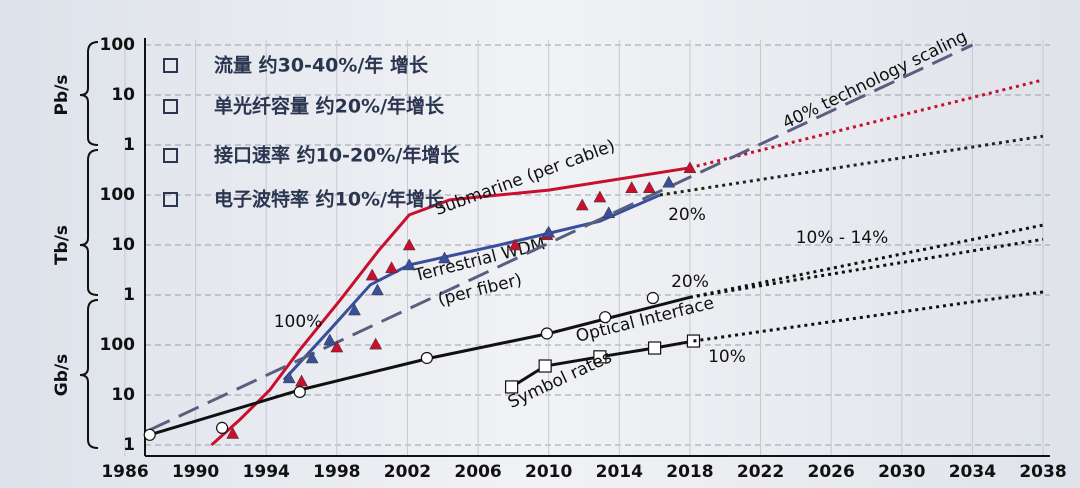 This screenshot has height=488, width=1080. I want to click on note: 接口速率 约10-20%/年增长, so click(337, 155).